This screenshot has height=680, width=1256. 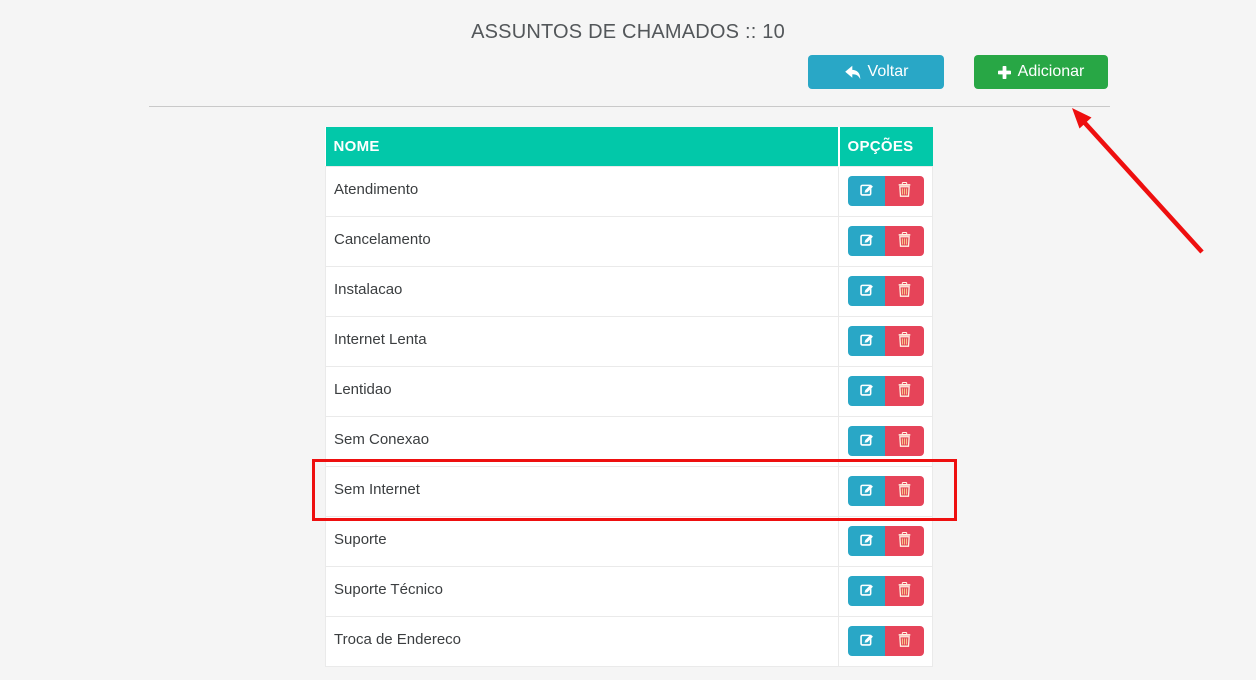 I want to click on row-name-label: Sem Conexao, so click(x=382, y=439).